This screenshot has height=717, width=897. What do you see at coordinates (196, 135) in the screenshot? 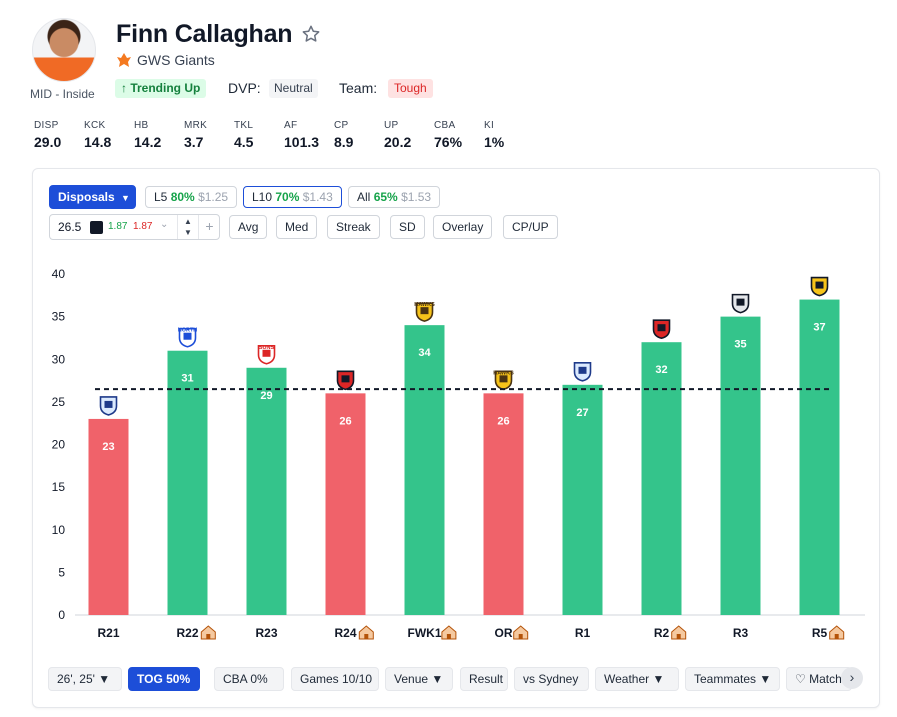
I see `stat-mrk: MRK 3.7` at bounding box center [196, 135].